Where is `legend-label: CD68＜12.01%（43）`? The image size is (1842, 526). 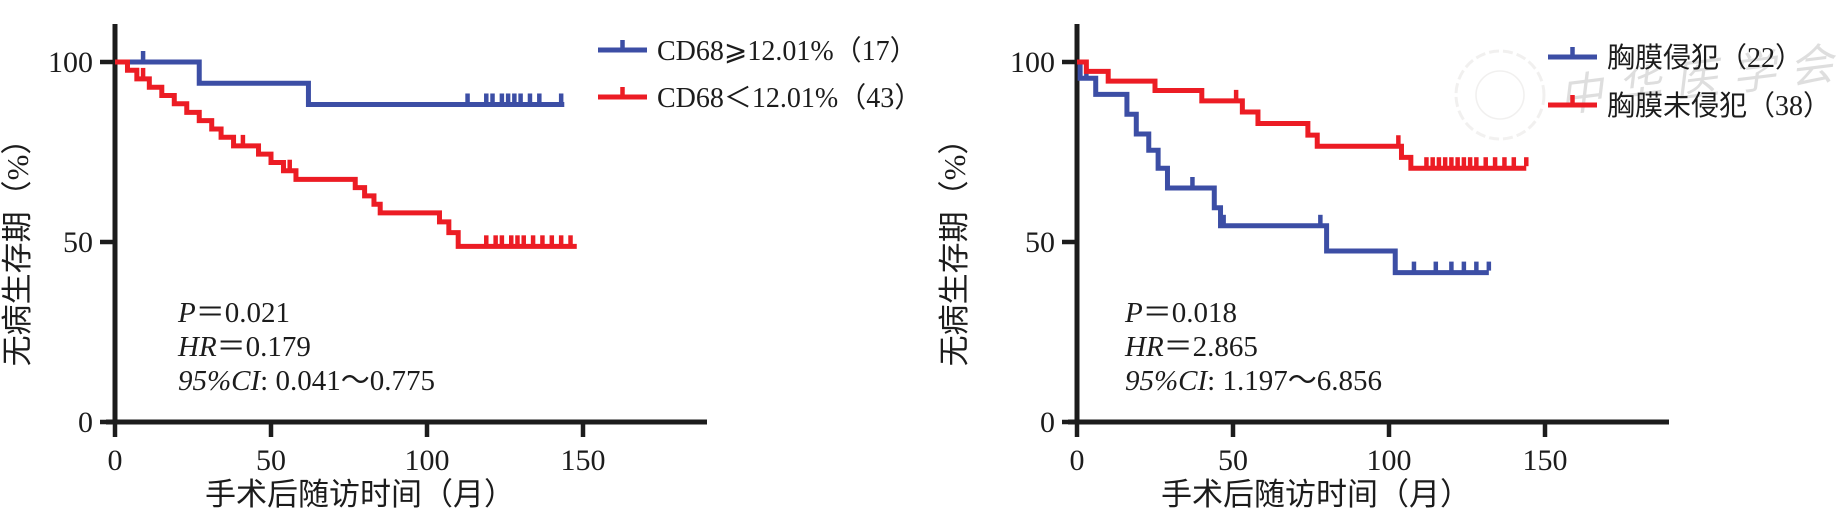 legend-label: CD68＜12.01%（43） is located at coordinates (789, 98).